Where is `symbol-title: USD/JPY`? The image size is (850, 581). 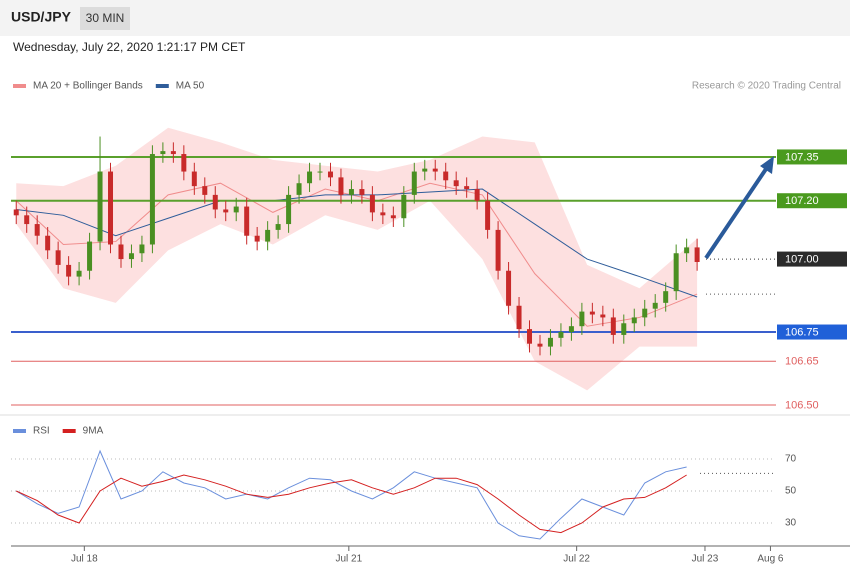 symbol-title: USD/JPY is located at coordinates (41, 17).